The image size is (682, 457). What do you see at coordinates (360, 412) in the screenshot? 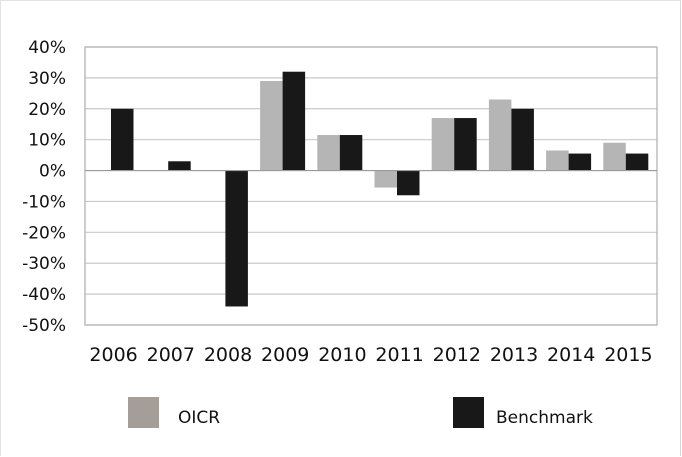
I see `legend: OICR Benchmark` at bounding box center [360, 412].